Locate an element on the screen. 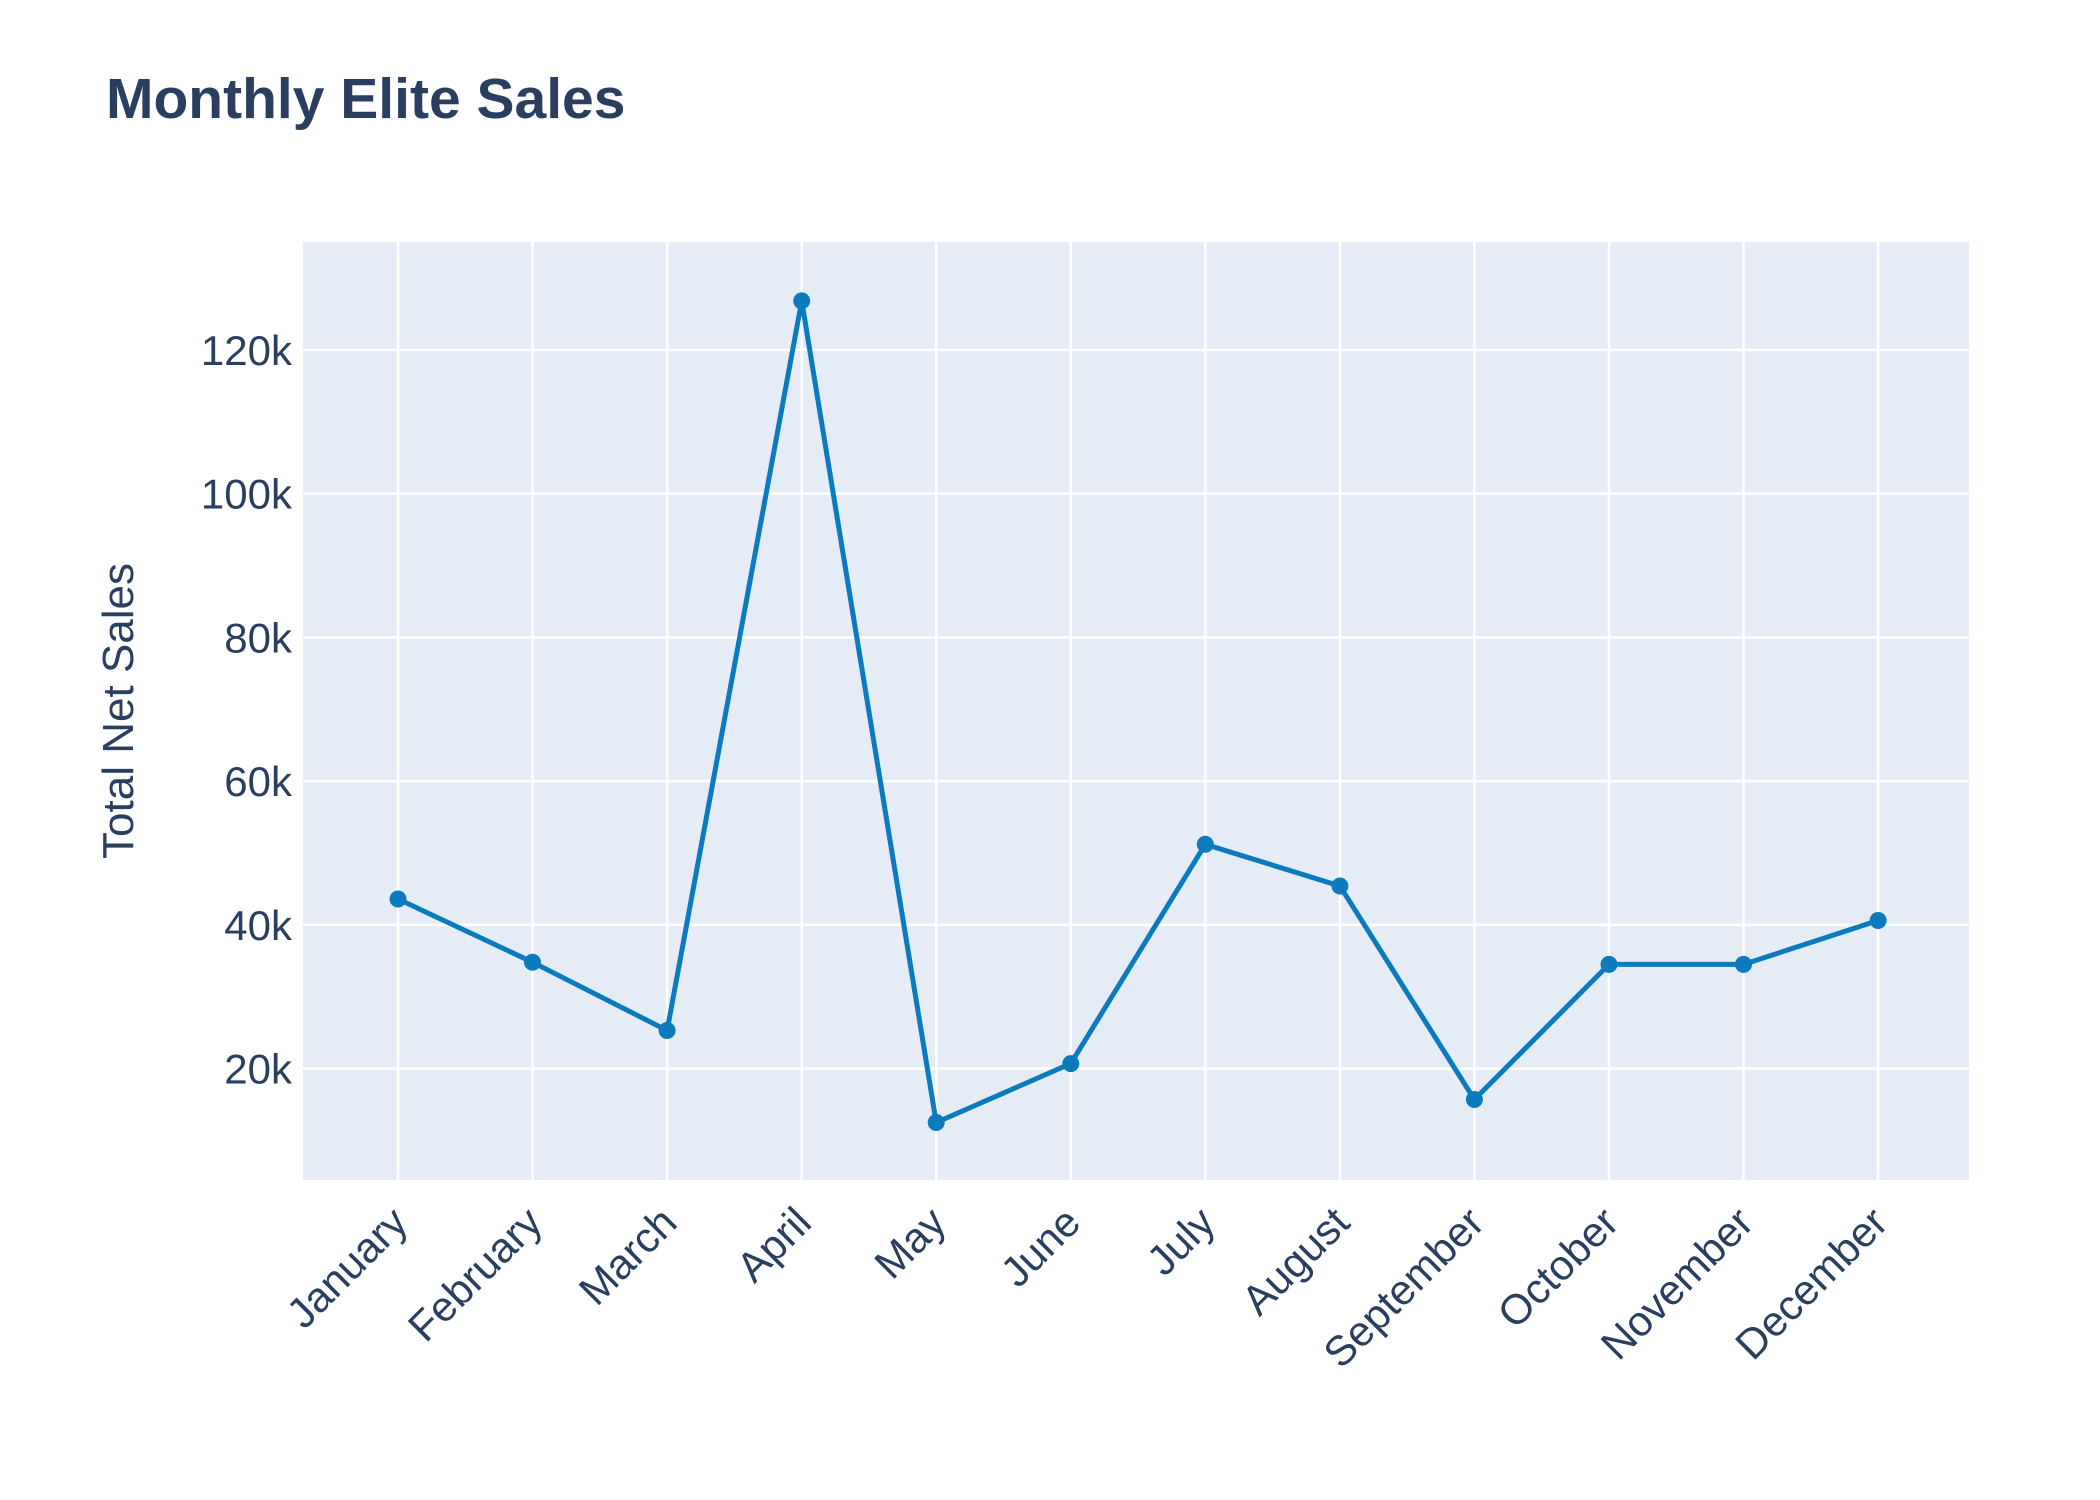  x-tick-label: October is located at coordinates (1557, 1267).